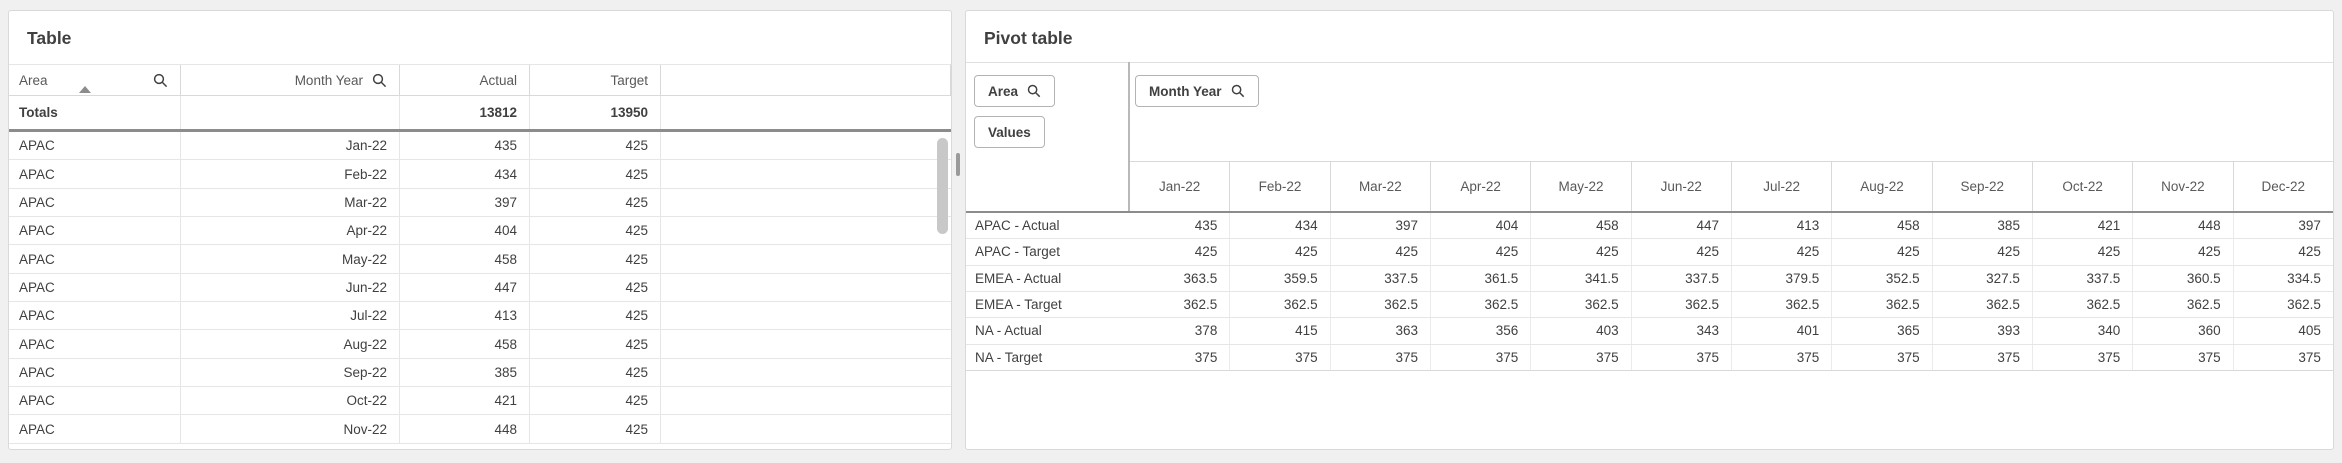  What do you see at coordinates (290, 401) in the screenshot?
I see `cell-month-year: Oct-22` at bounding box center [290, 401].